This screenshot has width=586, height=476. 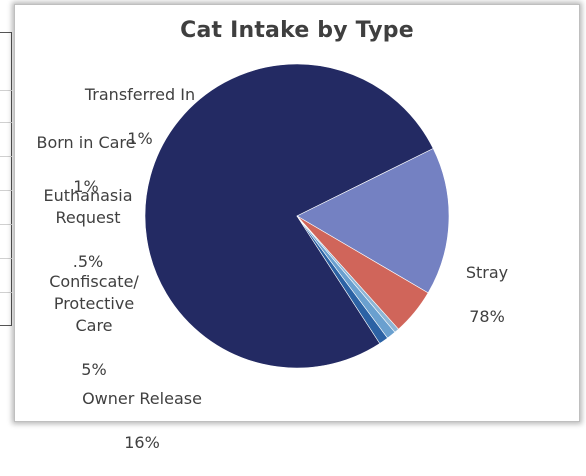 I want to click on worksheet-cells-left, so click(x=6, y=179).